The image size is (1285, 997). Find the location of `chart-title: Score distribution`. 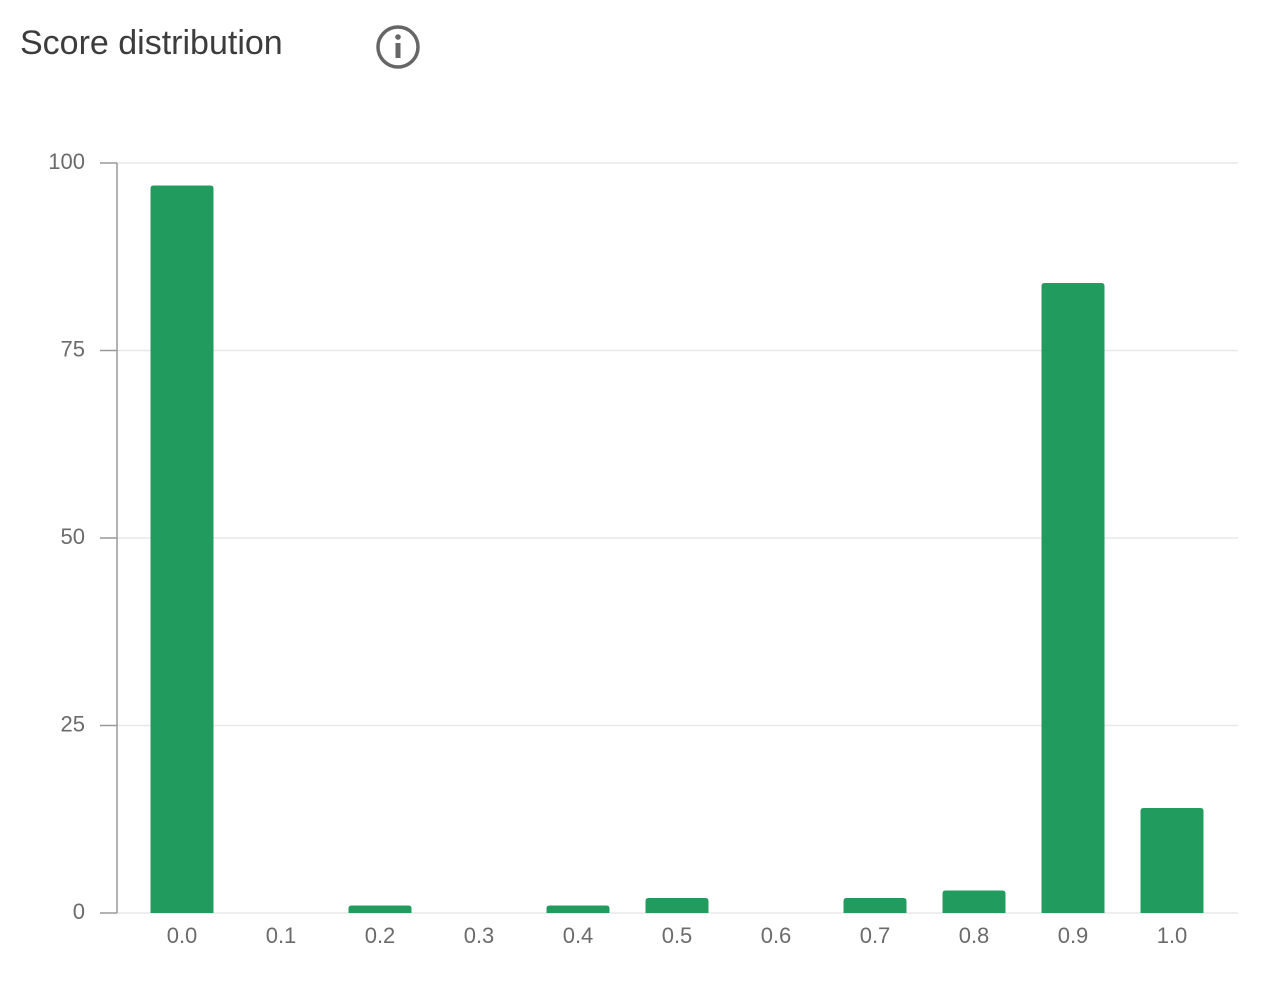

chart-title: Score distribution is located at coordinates (151, 43).